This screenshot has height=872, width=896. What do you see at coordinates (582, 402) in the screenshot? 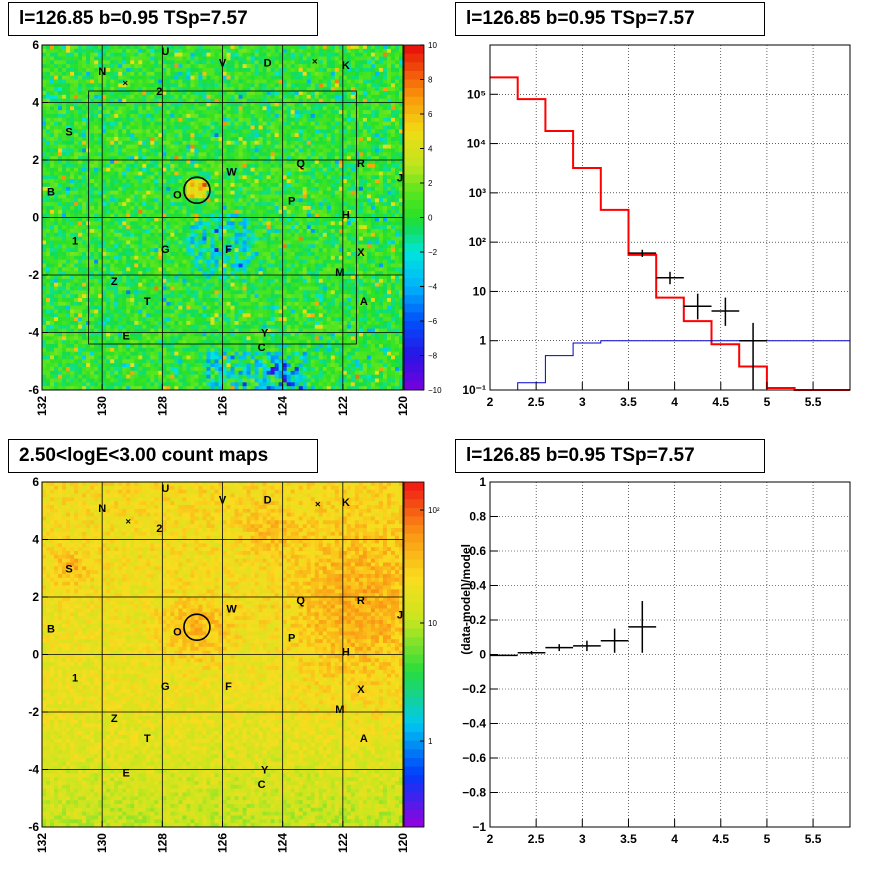
I see `x-tick-label: 3` at bounding box center [582, 402].